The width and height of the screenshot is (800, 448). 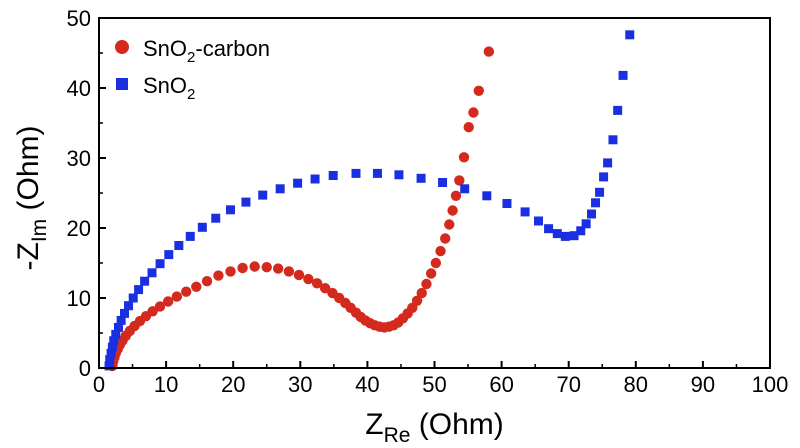 I want to click on y-axis-title: -ZIm (Ohm), so click(x=31, y=198).